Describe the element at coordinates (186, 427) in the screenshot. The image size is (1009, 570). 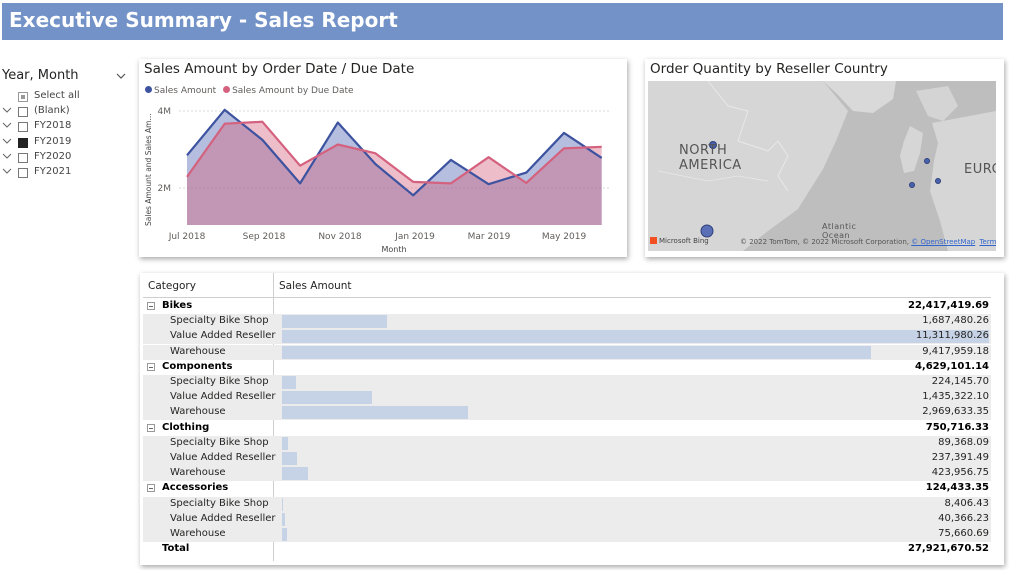
I see `category-label: Clothing` at that location.